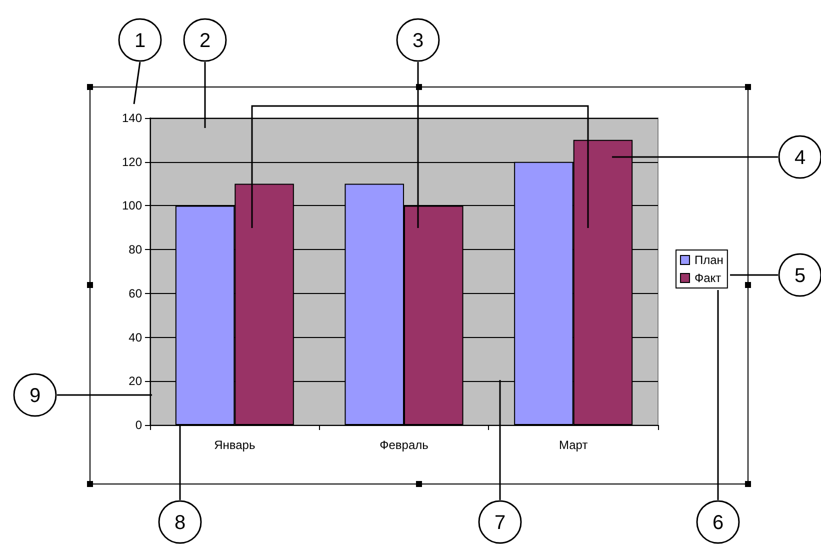 The image size is (821, 544). I want to click on x-tick-label: Январь, so click(235, 445).